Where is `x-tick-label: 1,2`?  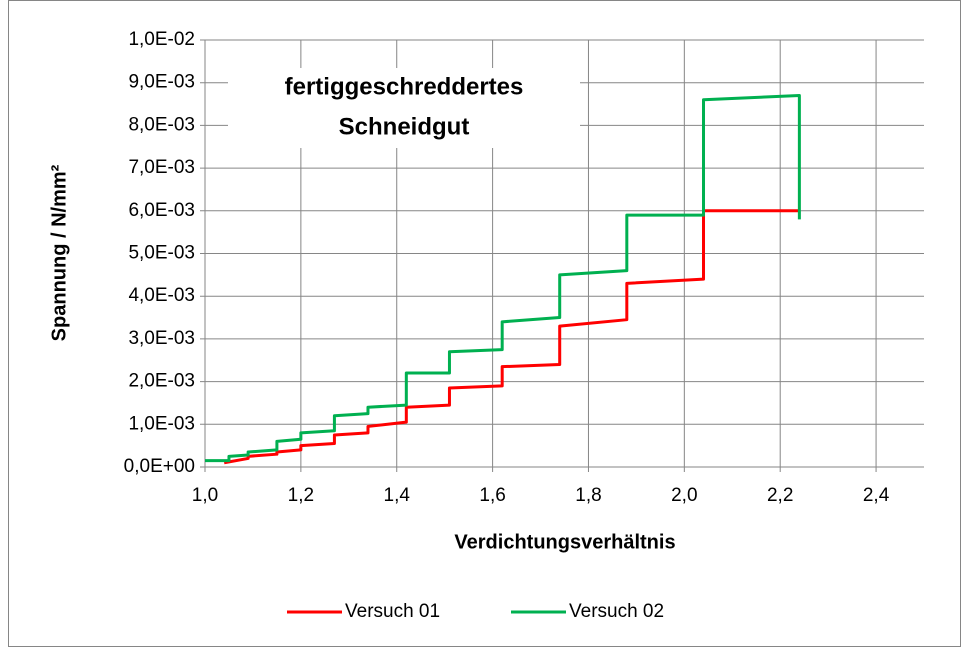 x-tick-label: 1,2 is located at coordinates (301, 495).